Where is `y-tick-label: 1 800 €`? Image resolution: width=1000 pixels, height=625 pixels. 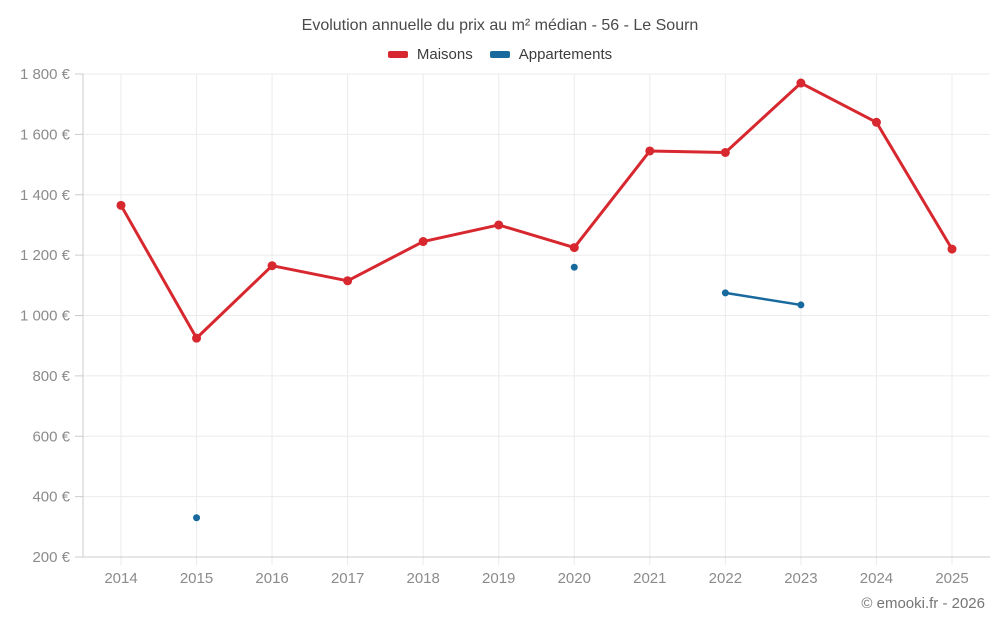 y-tick-label: 1 800 € is located at coordinates (45, 74).